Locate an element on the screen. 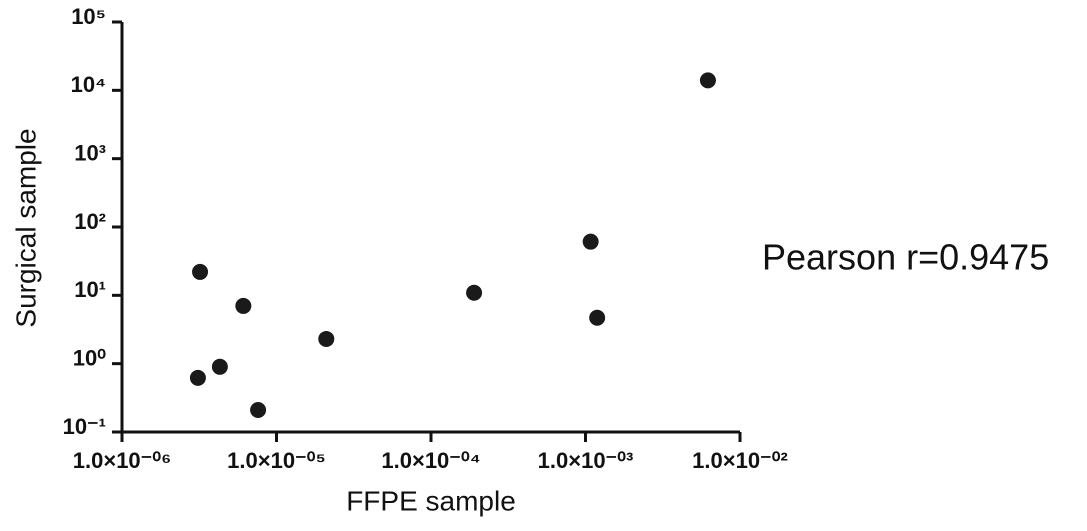  x-tick-label: 1.0×10⁻⁰⁶ is located at coordinates (122, 460).